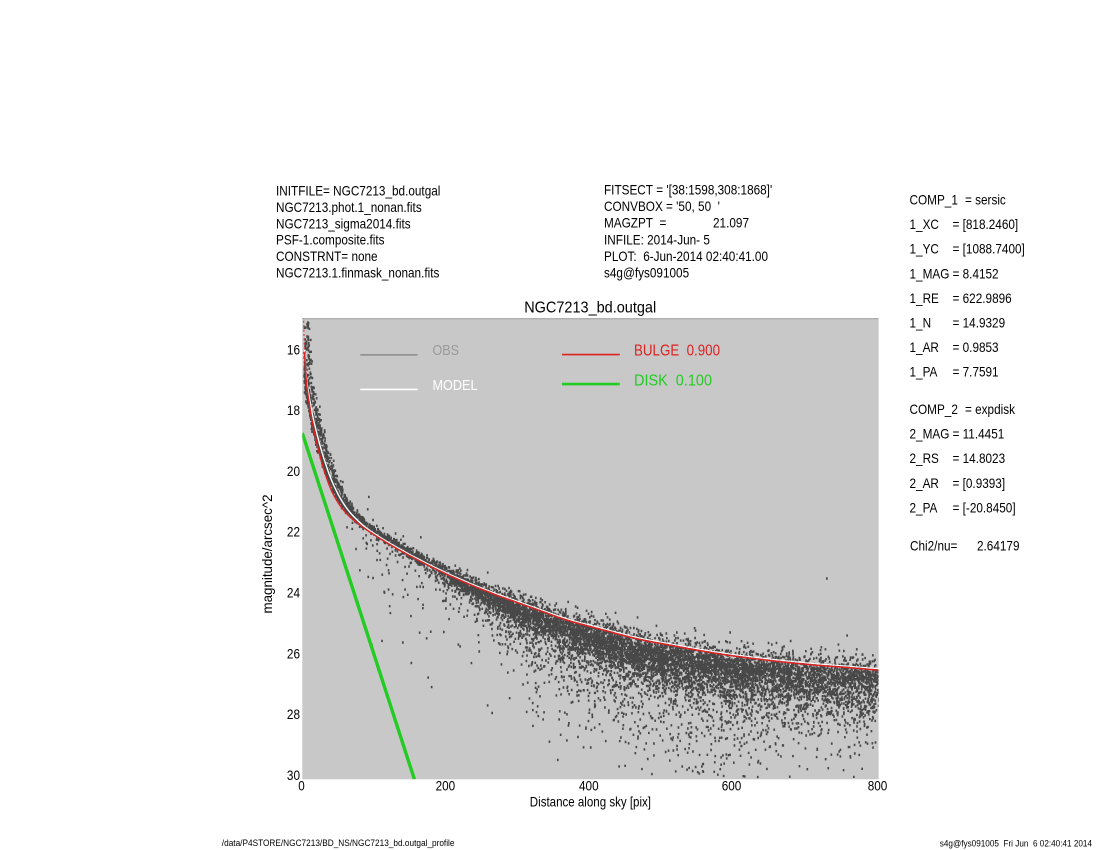 The image size is (1100, 850). What do you see at coordinates (924, 458) in the screenshot?
I see `svg-text: 2_RS` at bounding box center [924, 458].